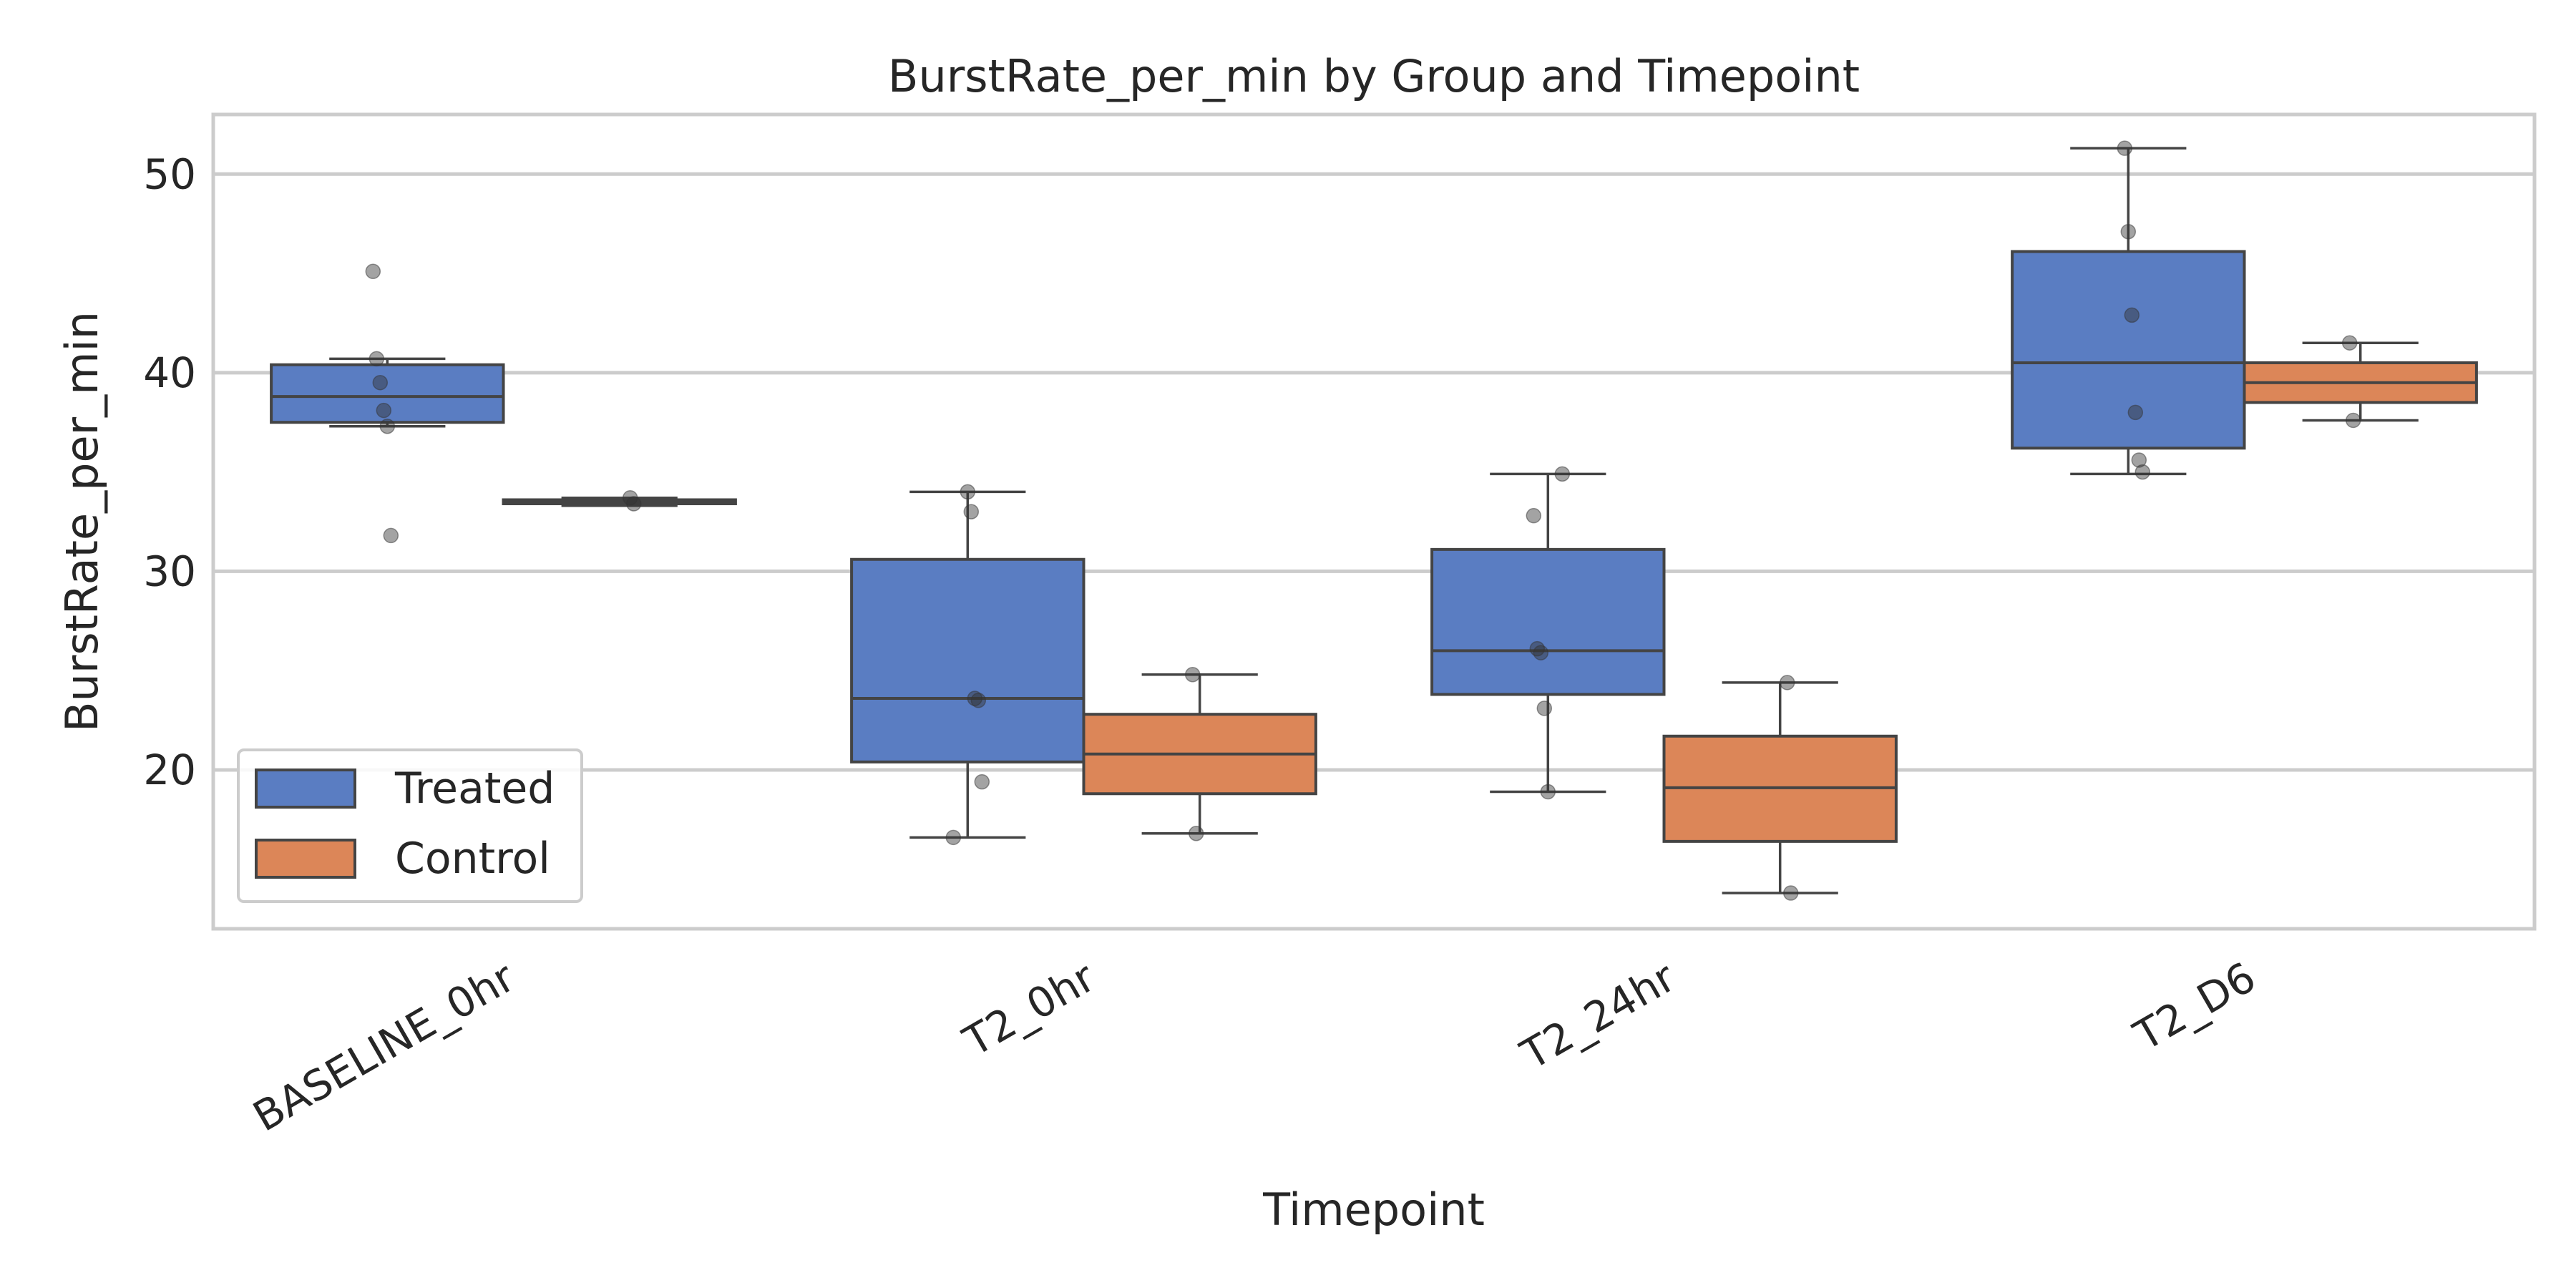 This screenshot has height=1288, width=2576. What do you see at coordinates (1373, 1210) in the screenshot?
I see `x-axis-label: Timepoint` at bounding box center [1373, 1210].